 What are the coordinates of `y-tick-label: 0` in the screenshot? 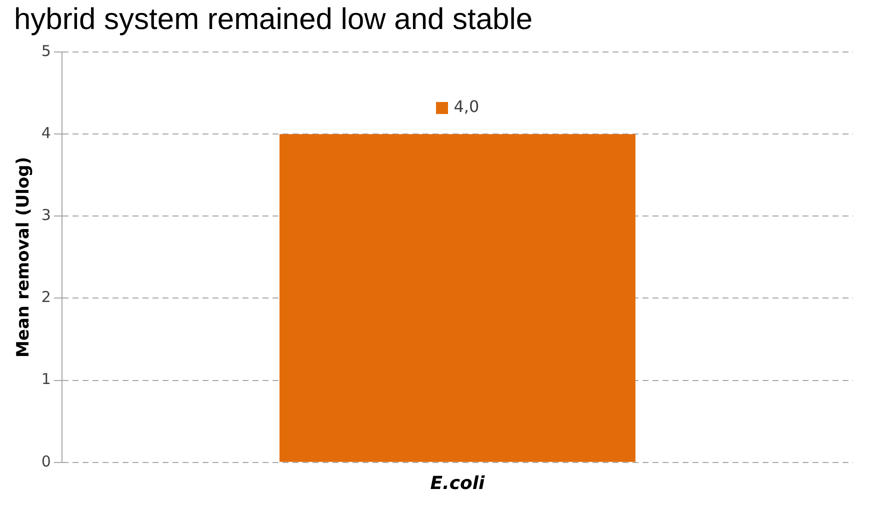 It's located at (46, 461).